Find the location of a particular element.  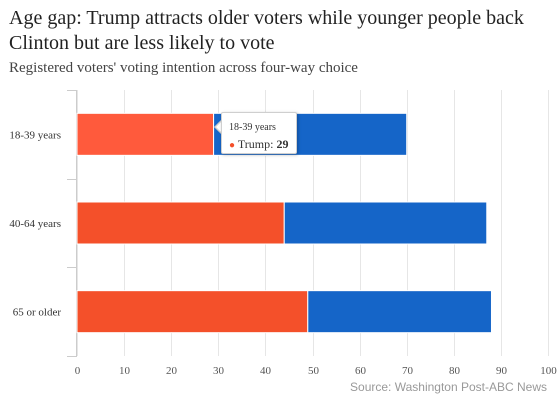

x-tick-label: 70 is located at coordinates (408, 371).